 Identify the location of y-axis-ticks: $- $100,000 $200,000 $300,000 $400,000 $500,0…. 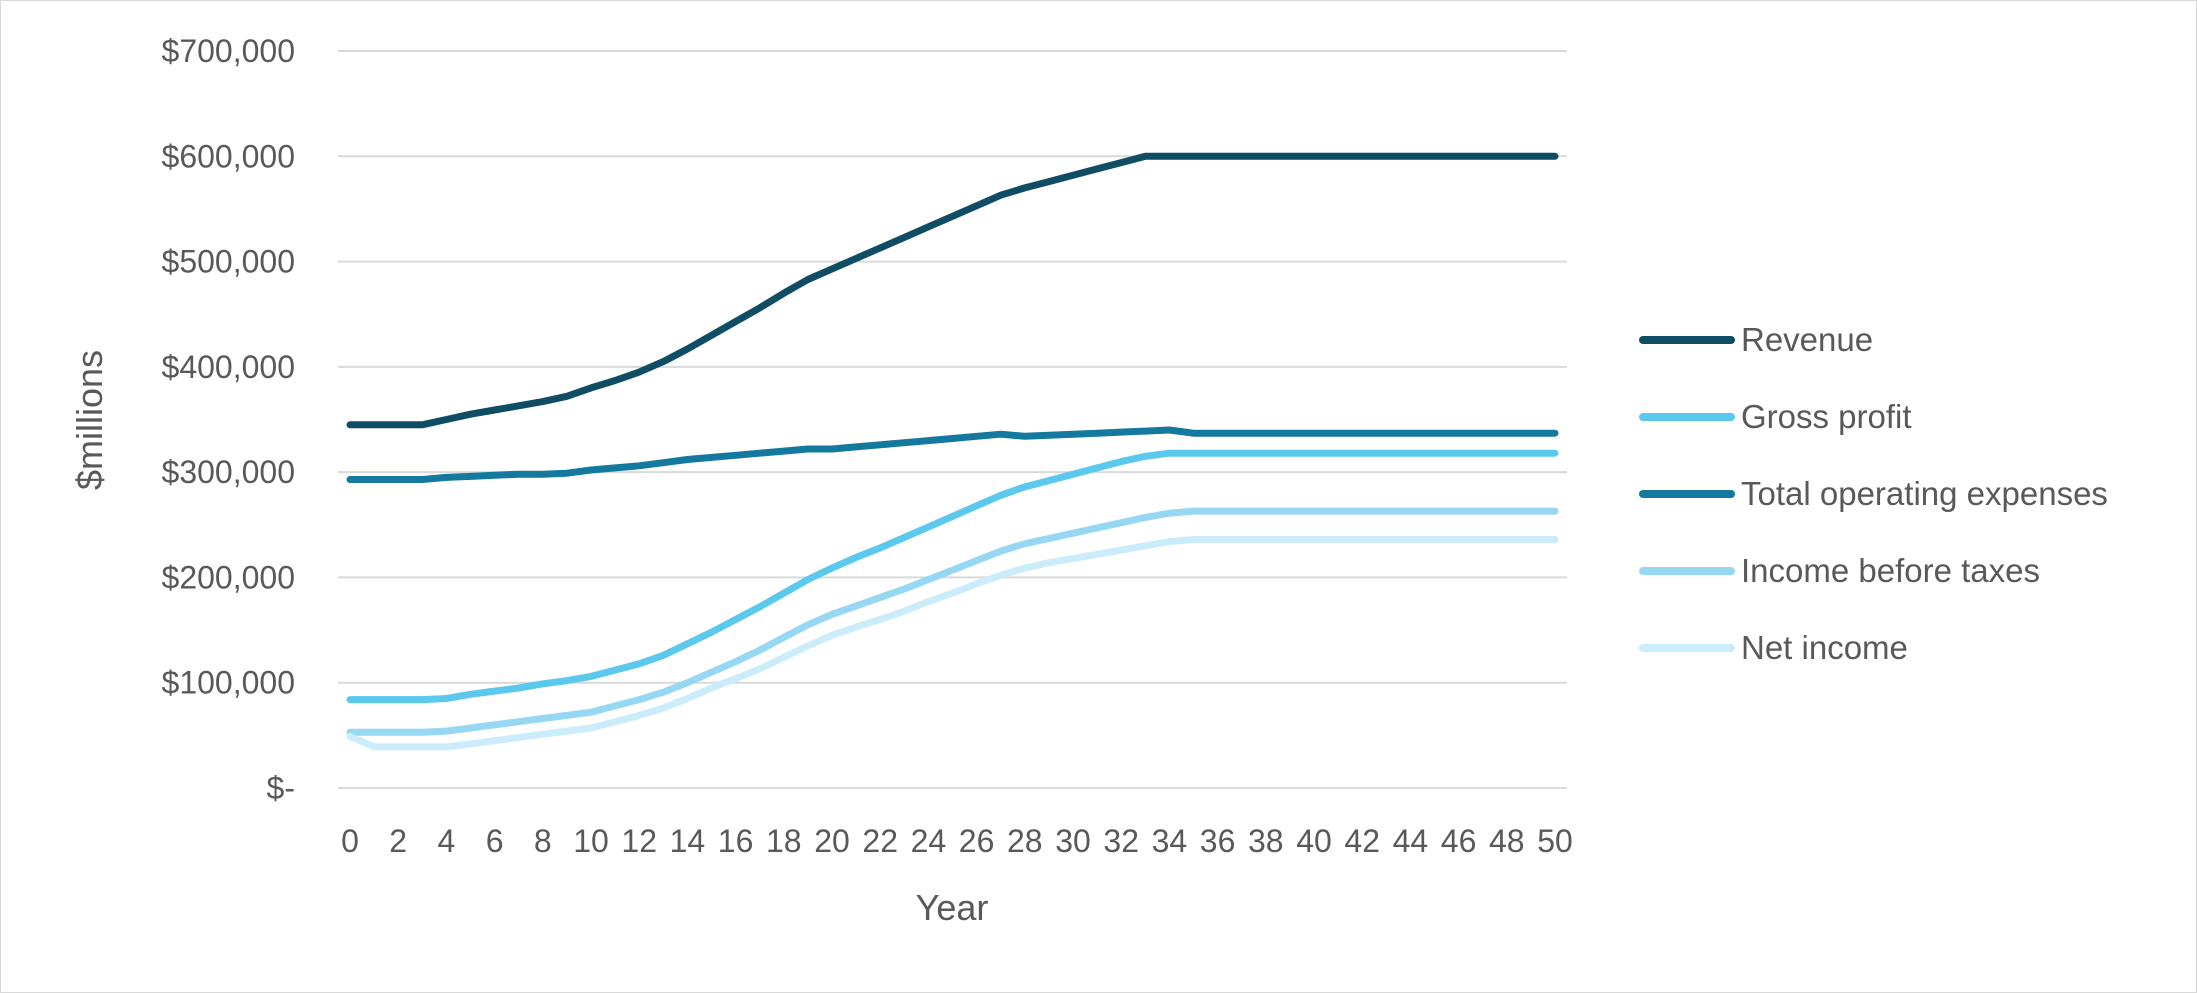
(228, 419).